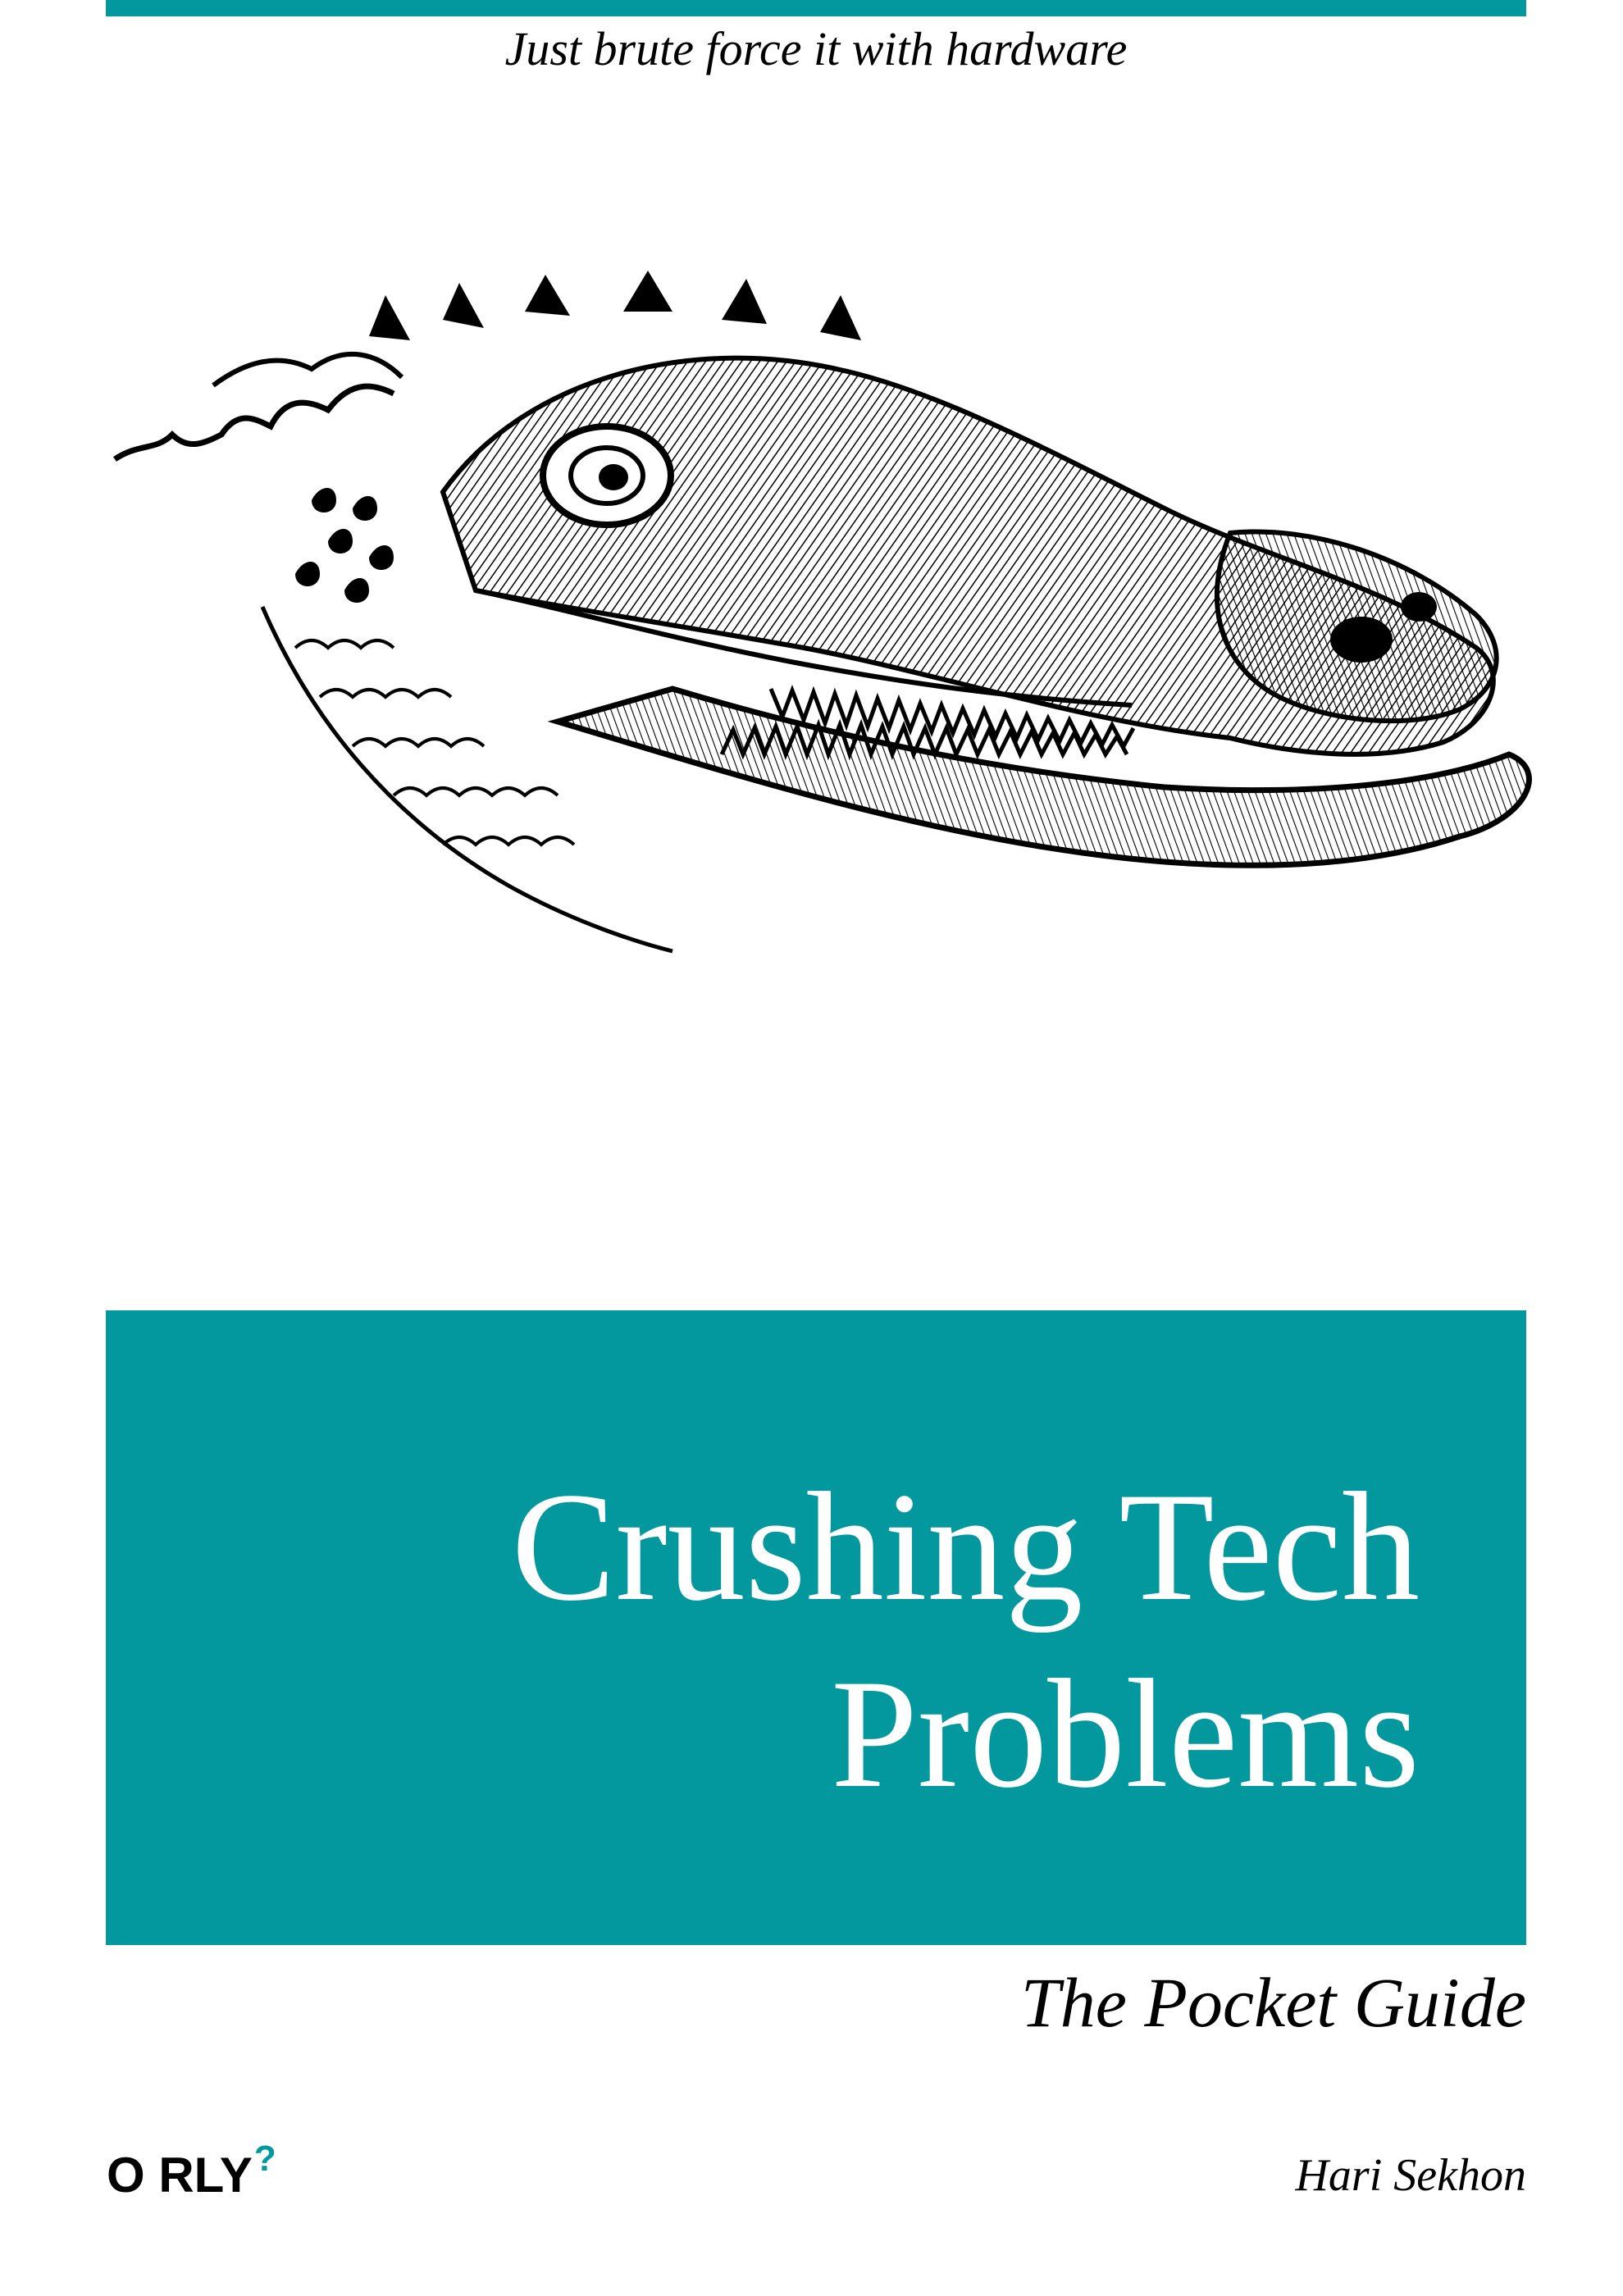 The image size is (1623, 2296). I want to click on publisher-logo-text: O RLY, so click(180, 2175).